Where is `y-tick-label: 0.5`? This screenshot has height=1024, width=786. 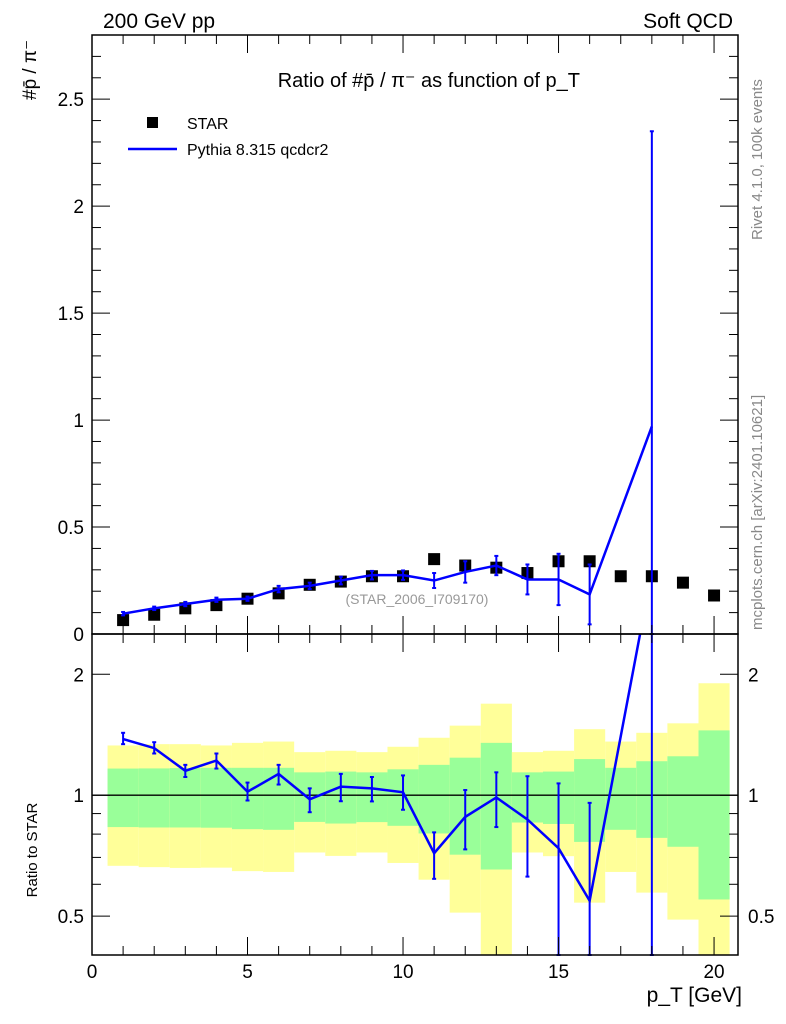
y-tick-label: 0.5 is located at coordinates (71, 528).